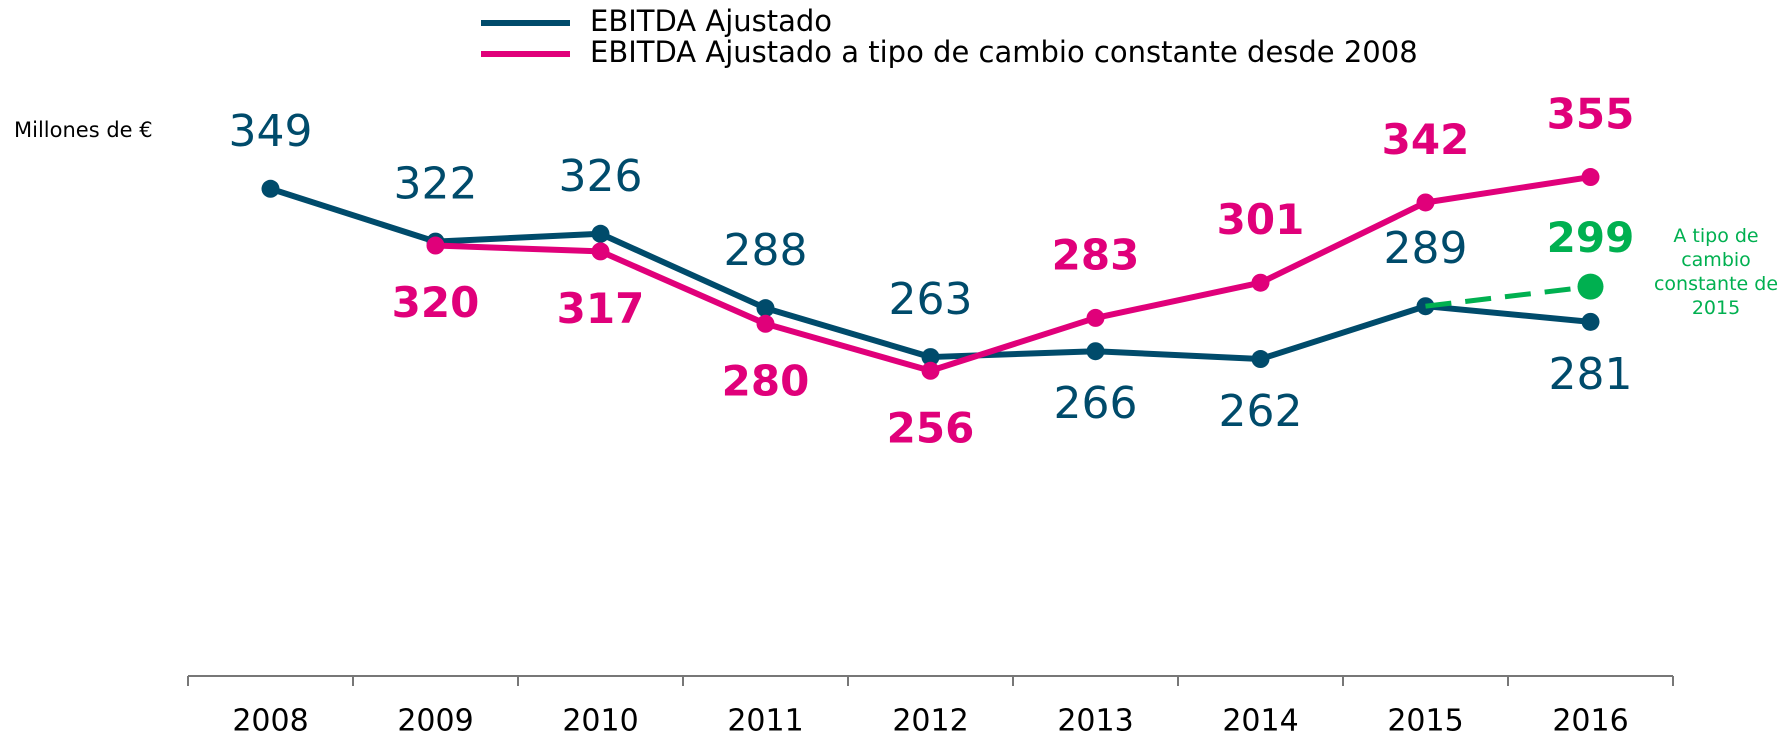  I want to click on data-label: 266, so click(1096, 403).